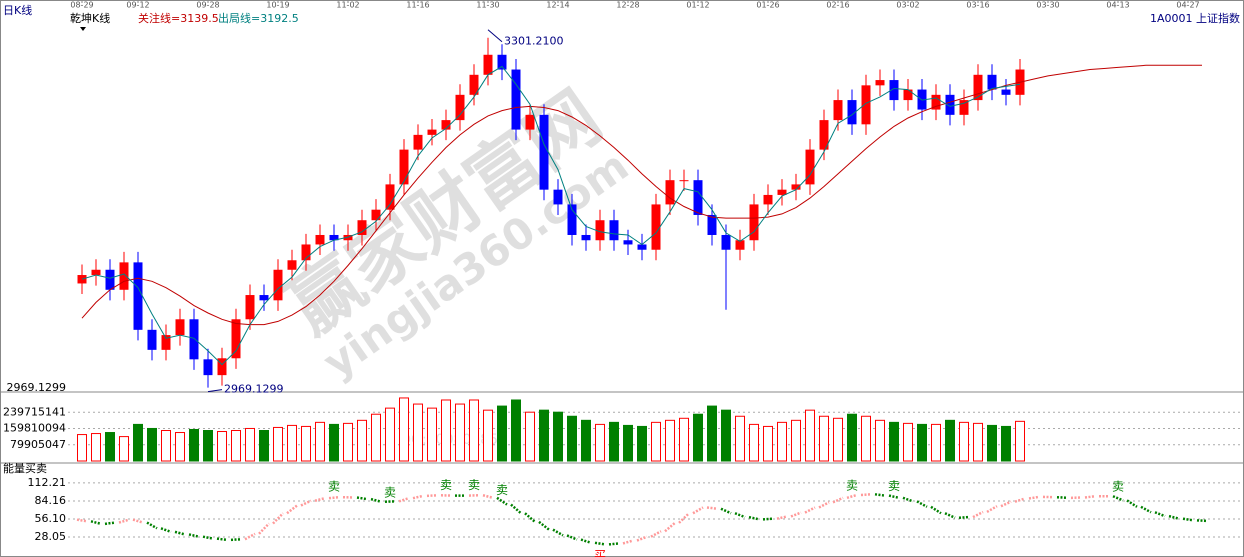  Describe the element at coordinates (254, 389) in the screenshot. I see `annotation-label: 2969.1299` at that location.